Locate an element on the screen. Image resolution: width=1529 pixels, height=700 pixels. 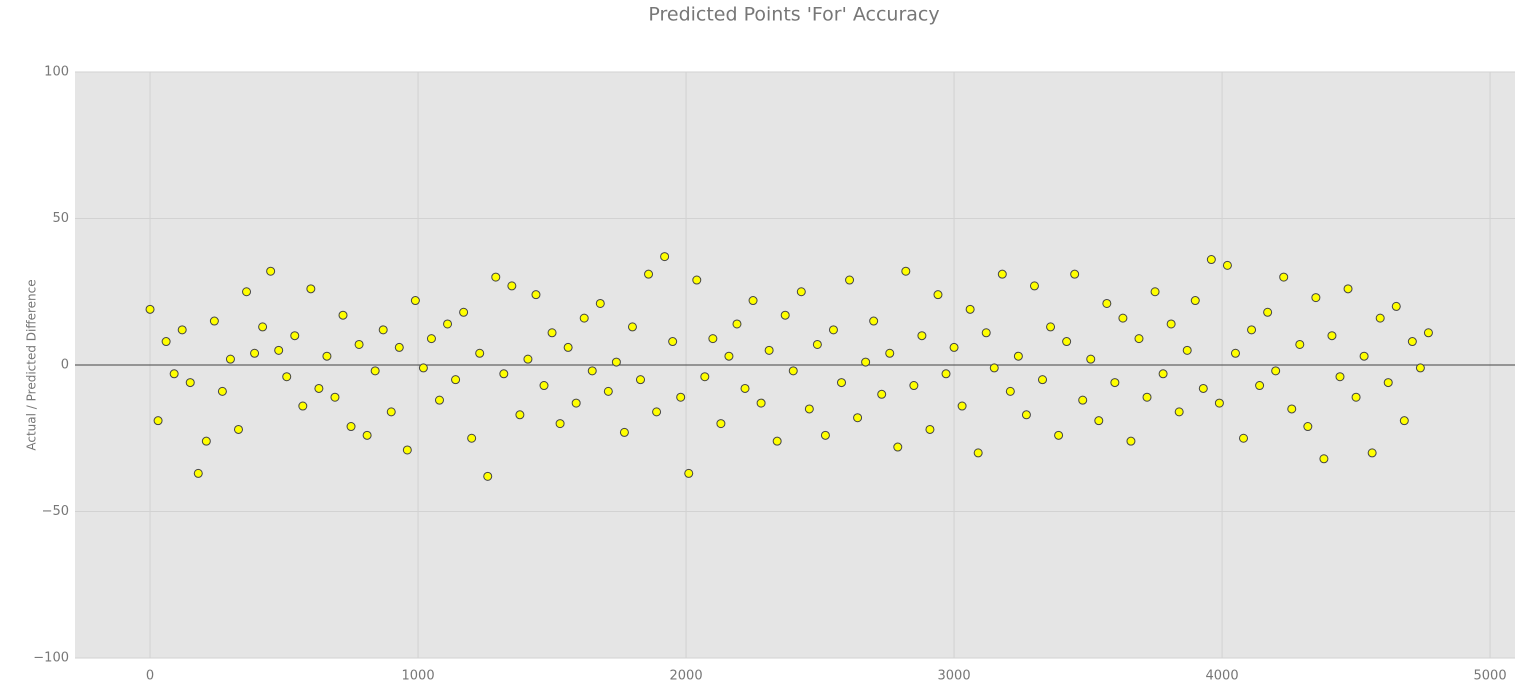
x-tick-label: 0 is located at coordinates (150, 676).